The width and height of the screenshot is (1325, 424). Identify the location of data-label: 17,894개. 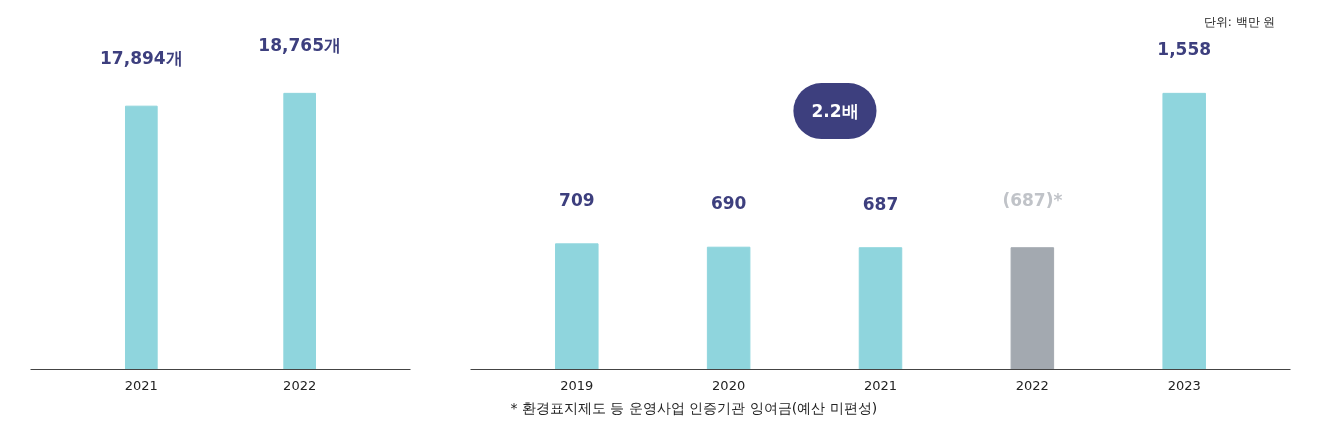
(141, 58).